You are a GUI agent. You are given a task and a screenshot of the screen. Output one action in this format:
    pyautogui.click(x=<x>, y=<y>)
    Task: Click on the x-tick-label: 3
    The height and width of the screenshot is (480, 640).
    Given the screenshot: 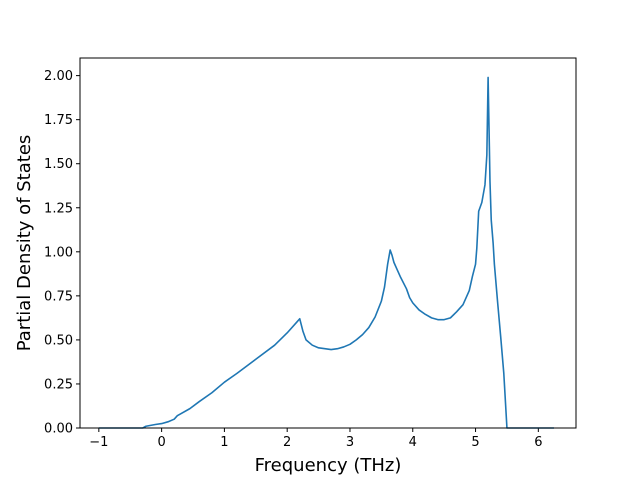 What is the action you would take?
    pyautogui.click(x=350, y=442)
    